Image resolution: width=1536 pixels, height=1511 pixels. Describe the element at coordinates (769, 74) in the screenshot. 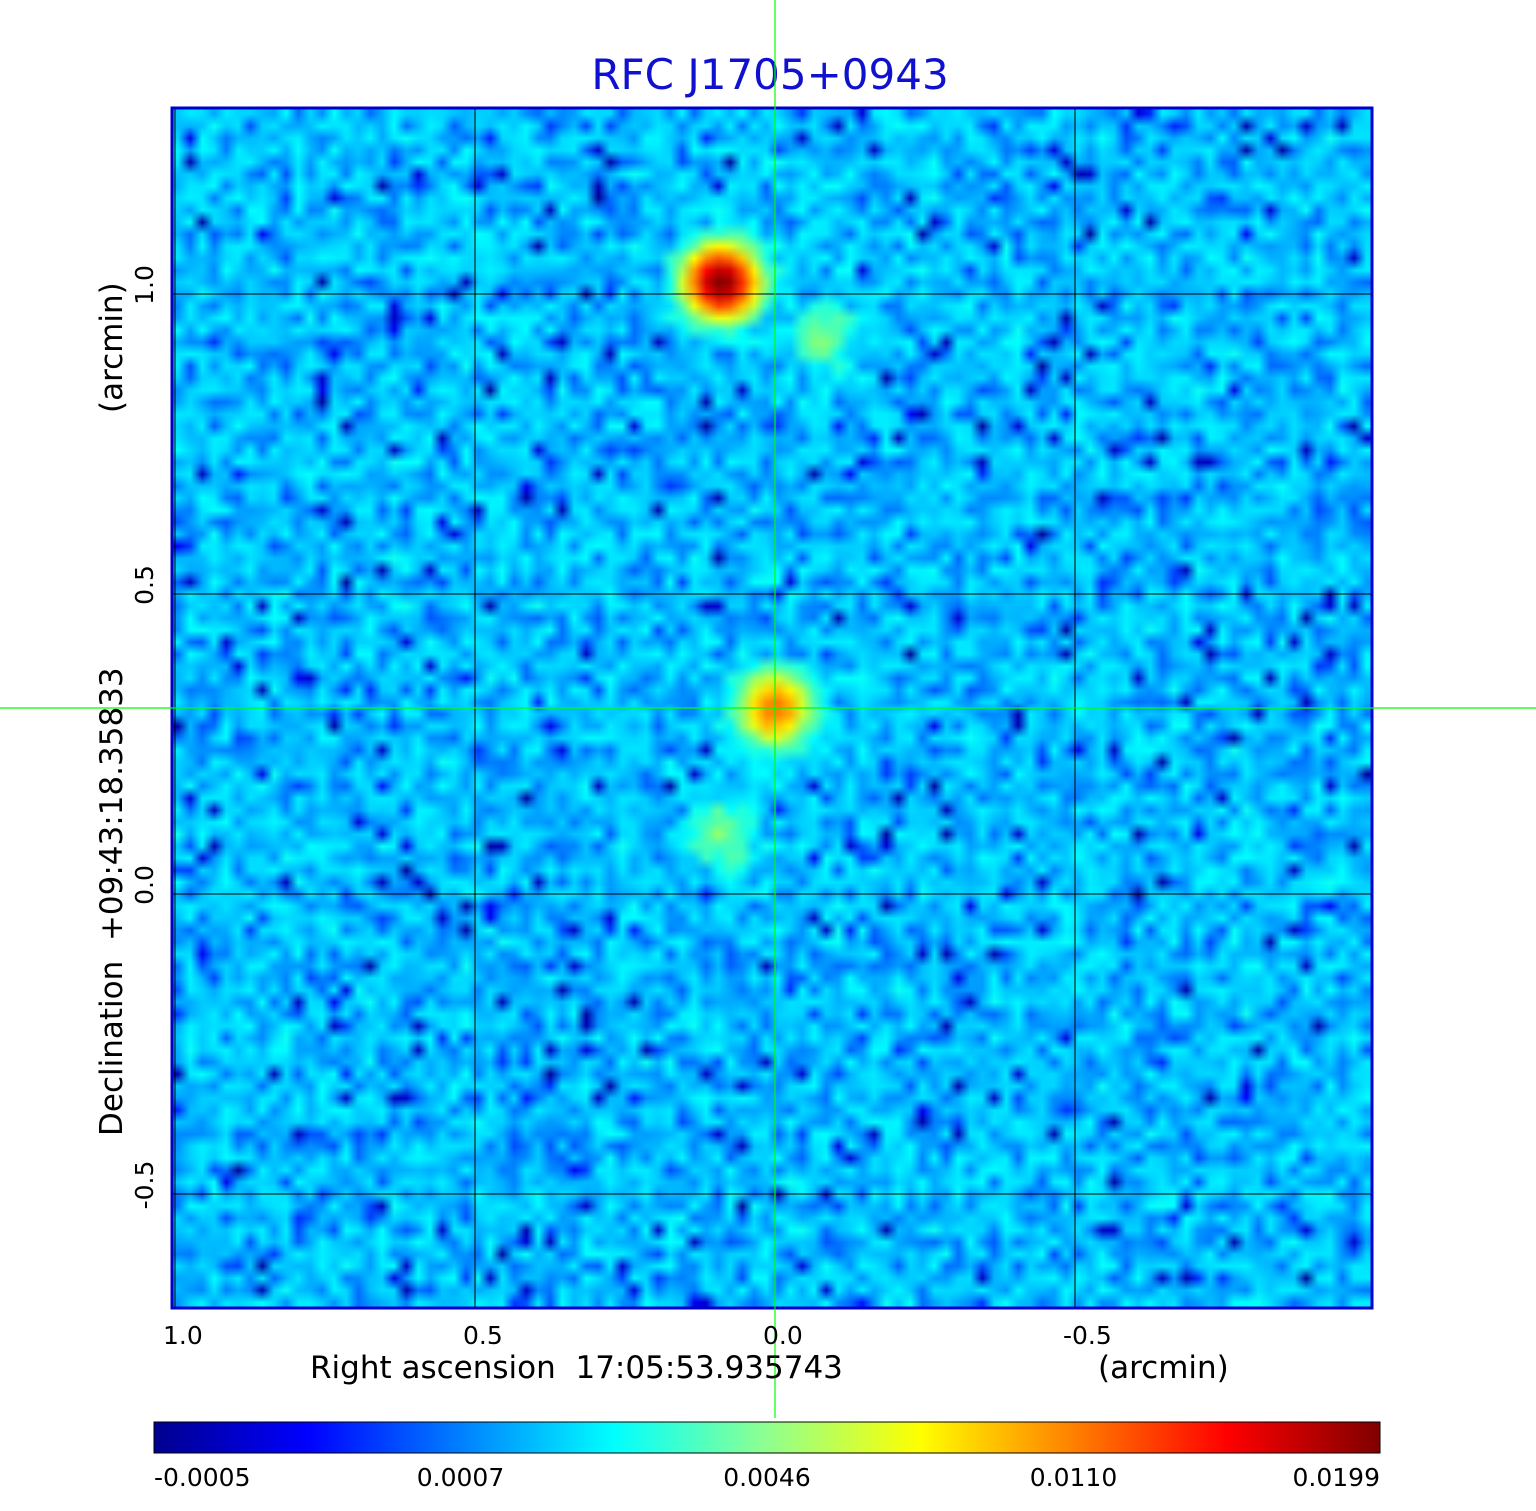

I see `chart-title: RFC J1705+0943` at that location.